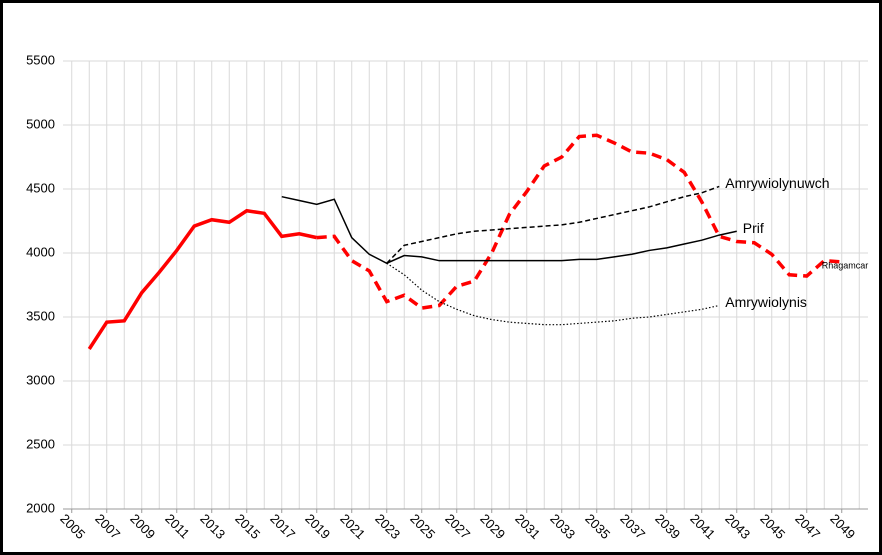  What do you see at coordinates (753, 228) in the screenshot?
I see `series-label: Prif` at bounding box center [753, 228].